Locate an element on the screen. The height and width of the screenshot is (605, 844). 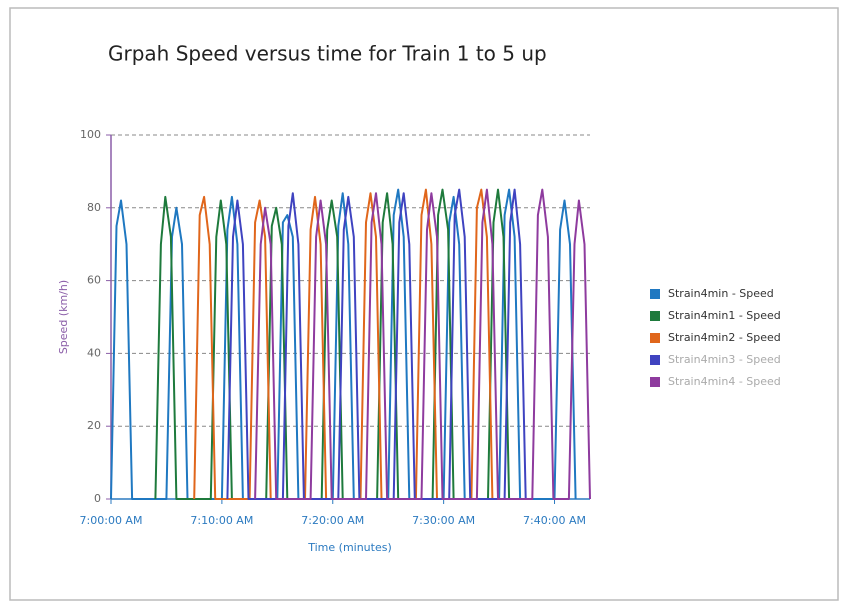
y-axis-title: Speed (km/h) is located at coordinates (63, 317).